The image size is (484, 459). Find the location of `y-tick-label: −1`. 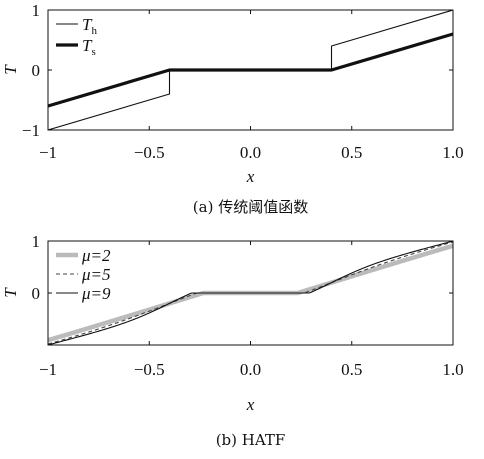

y-tick-label: −1 is located at coordinates (31, 130).